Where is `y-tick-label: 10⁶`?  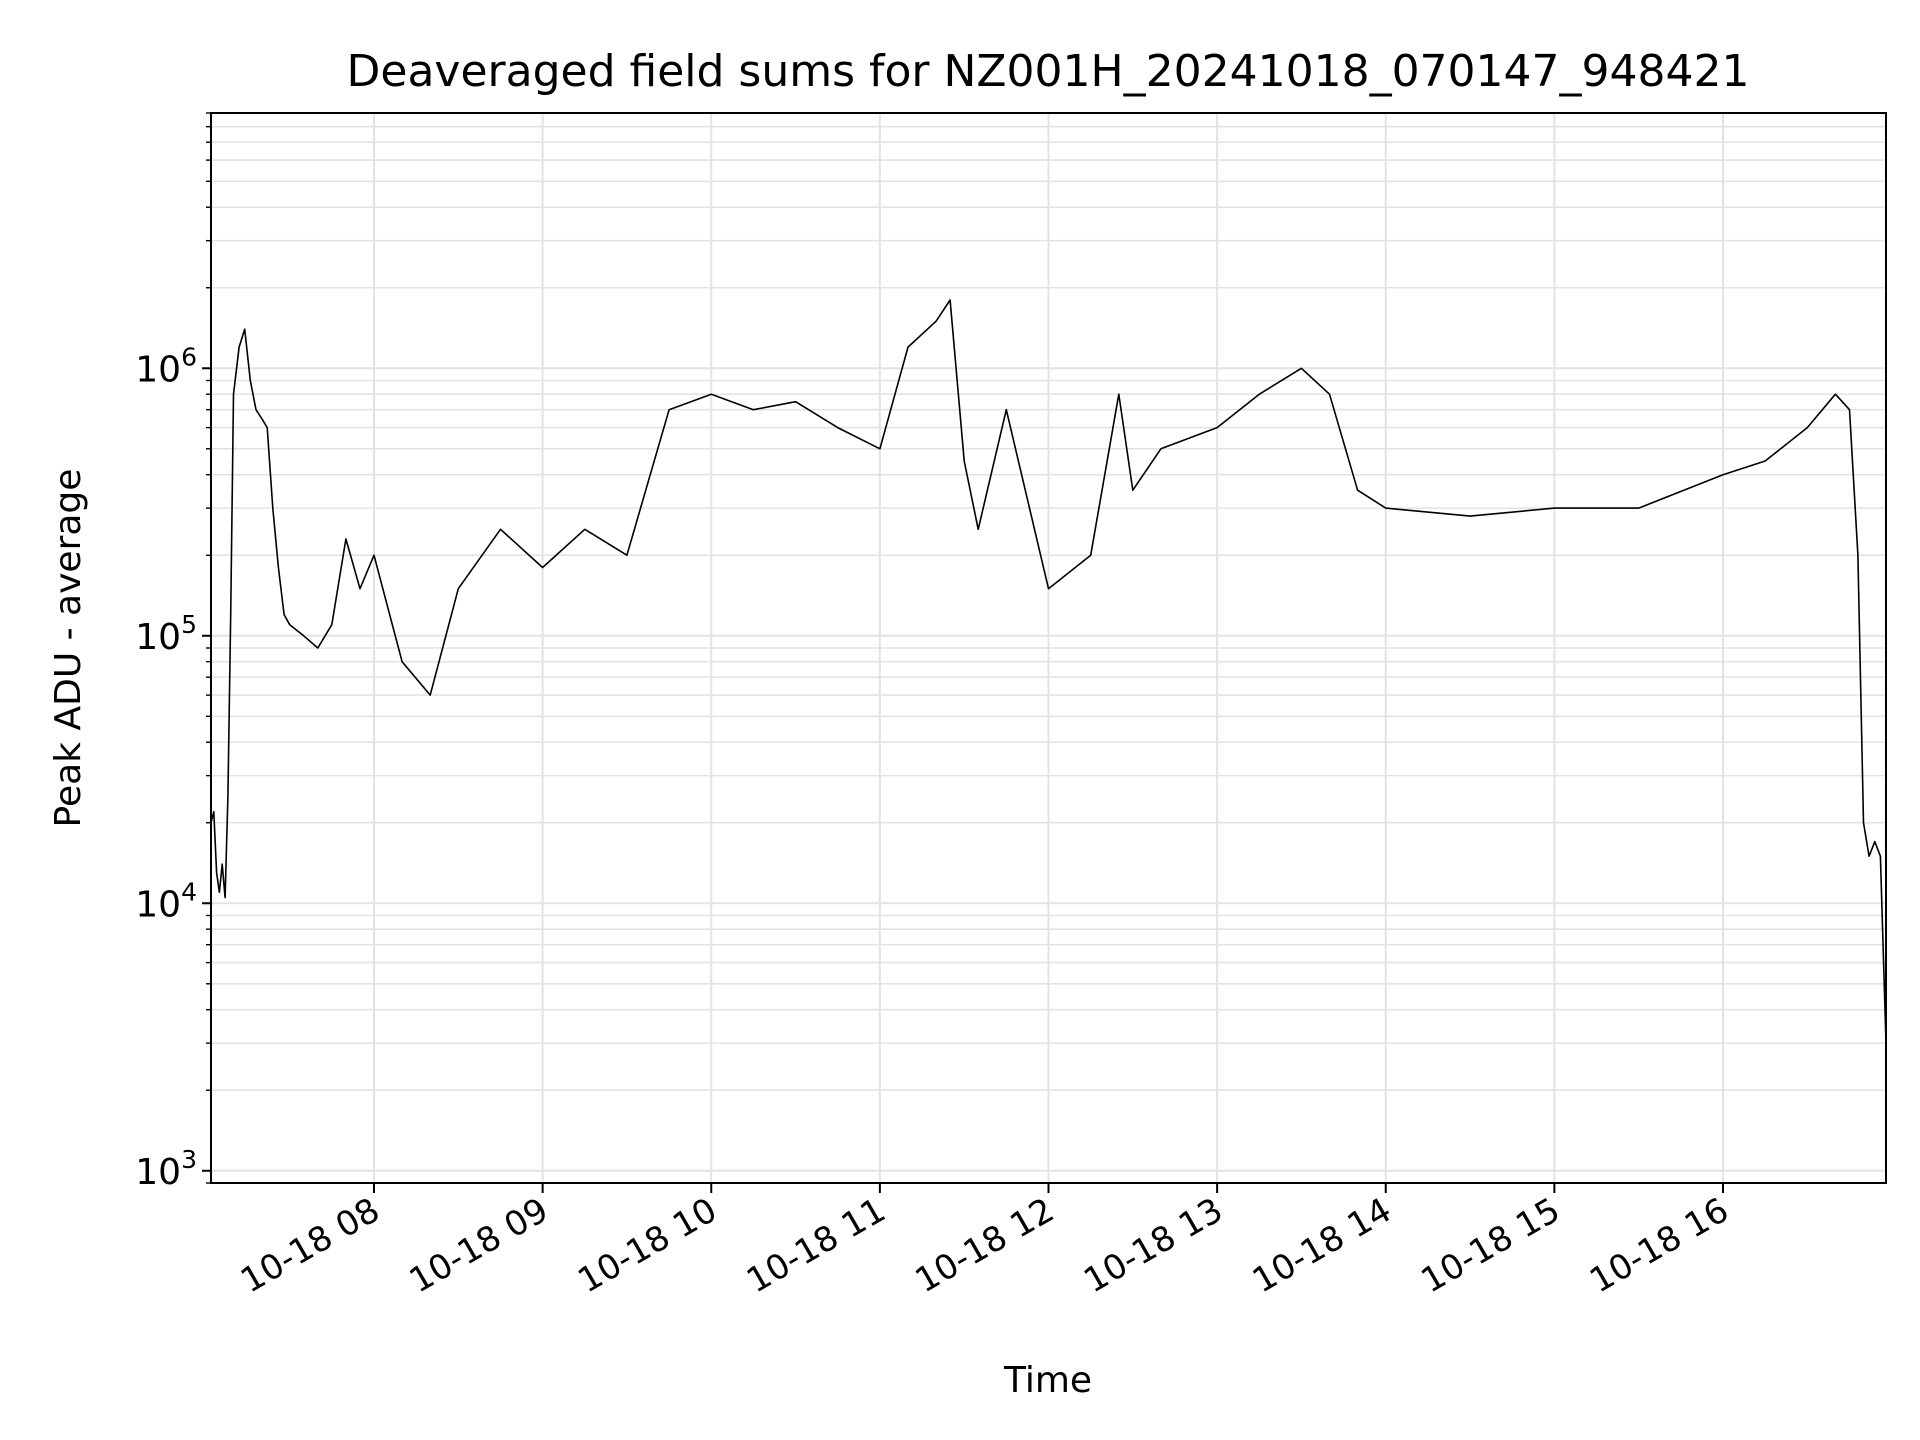
y-tick-label: 10⁶ is located at coordinates (166, 366).